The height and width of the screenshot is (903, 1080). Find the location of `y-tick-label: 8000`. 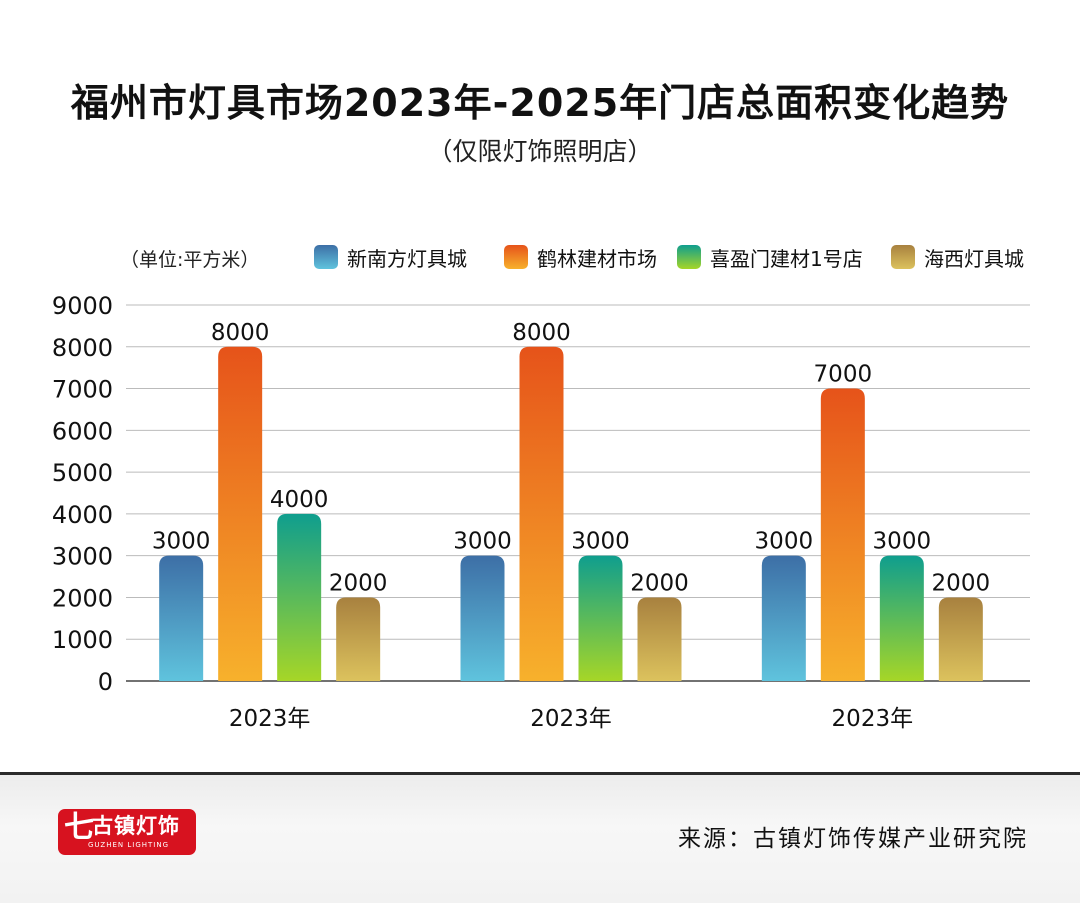

y-tick-label: 8000 is located at coordinates (82, 348).